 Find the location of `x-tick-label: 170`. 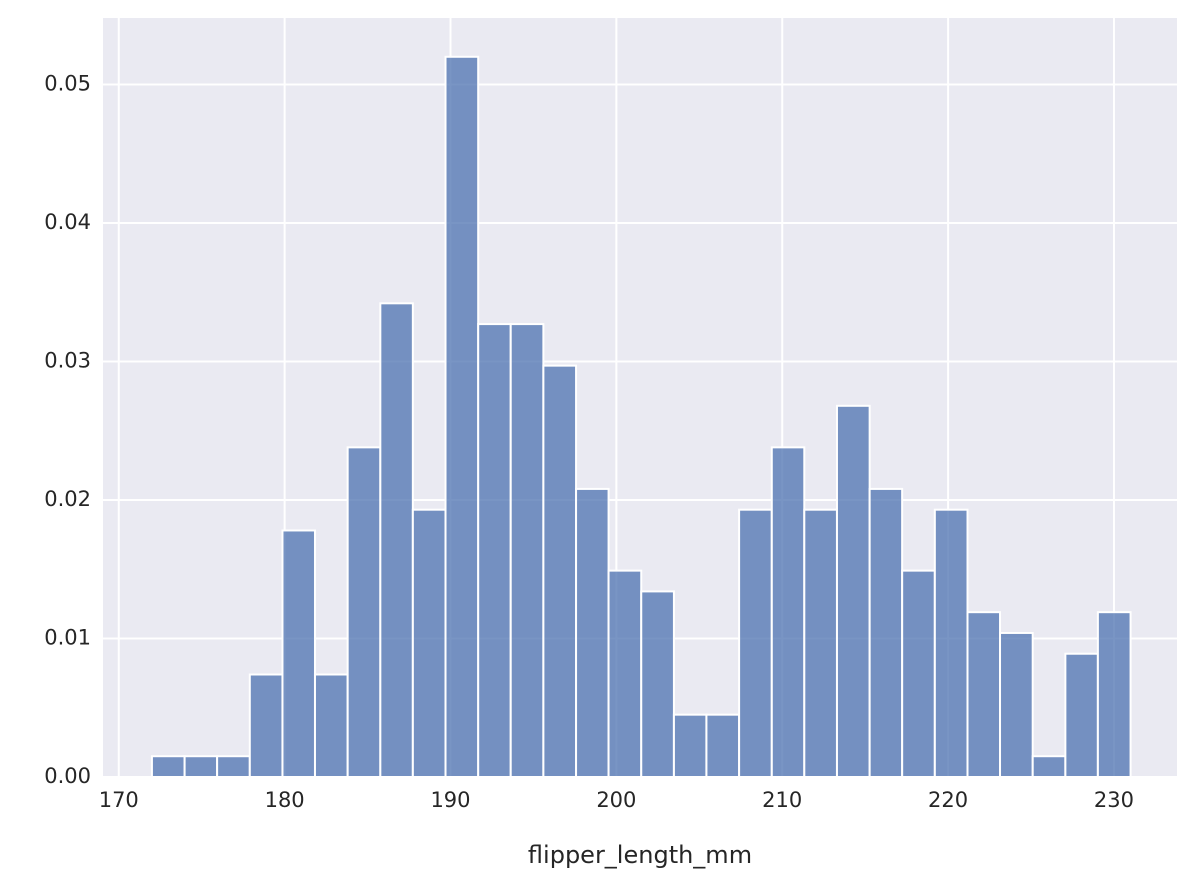

x-tick-label: 170 is located at coordinates (119, 800).